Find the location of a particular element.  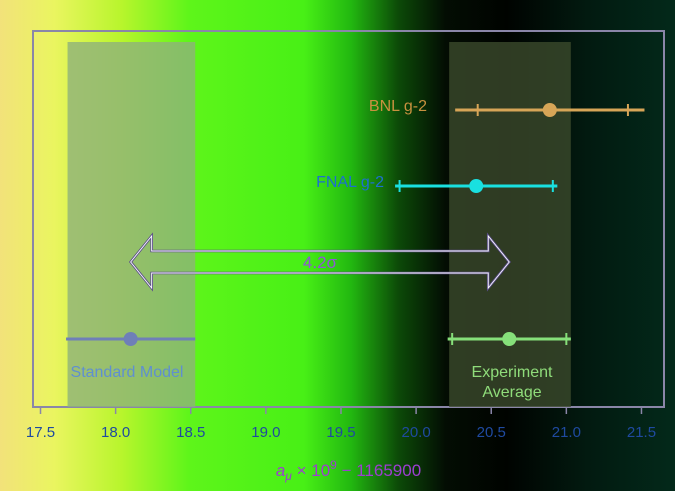

tension-arrow-highlight is located at coordinates (320, 262).